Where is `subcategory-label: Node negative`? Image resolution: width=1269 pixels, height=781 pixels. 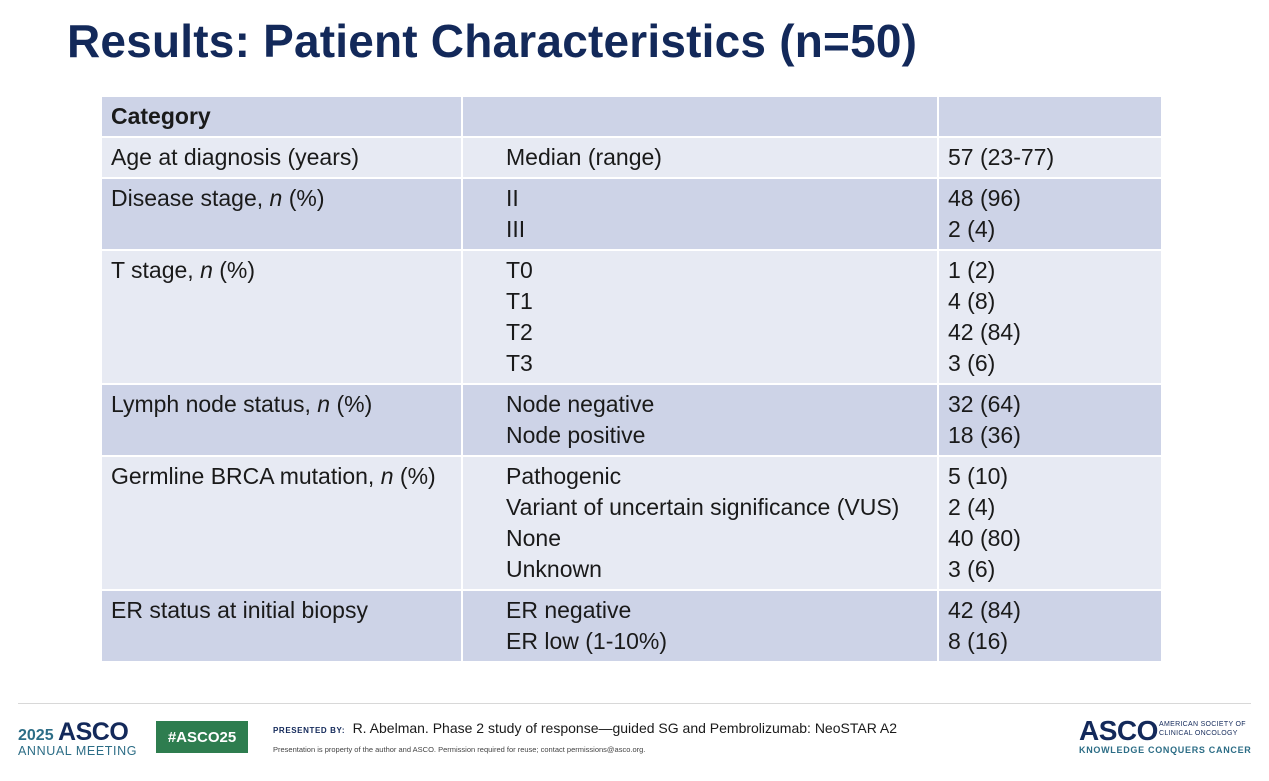
subcategory-label: Node negative is located at coordinates (580, 404).